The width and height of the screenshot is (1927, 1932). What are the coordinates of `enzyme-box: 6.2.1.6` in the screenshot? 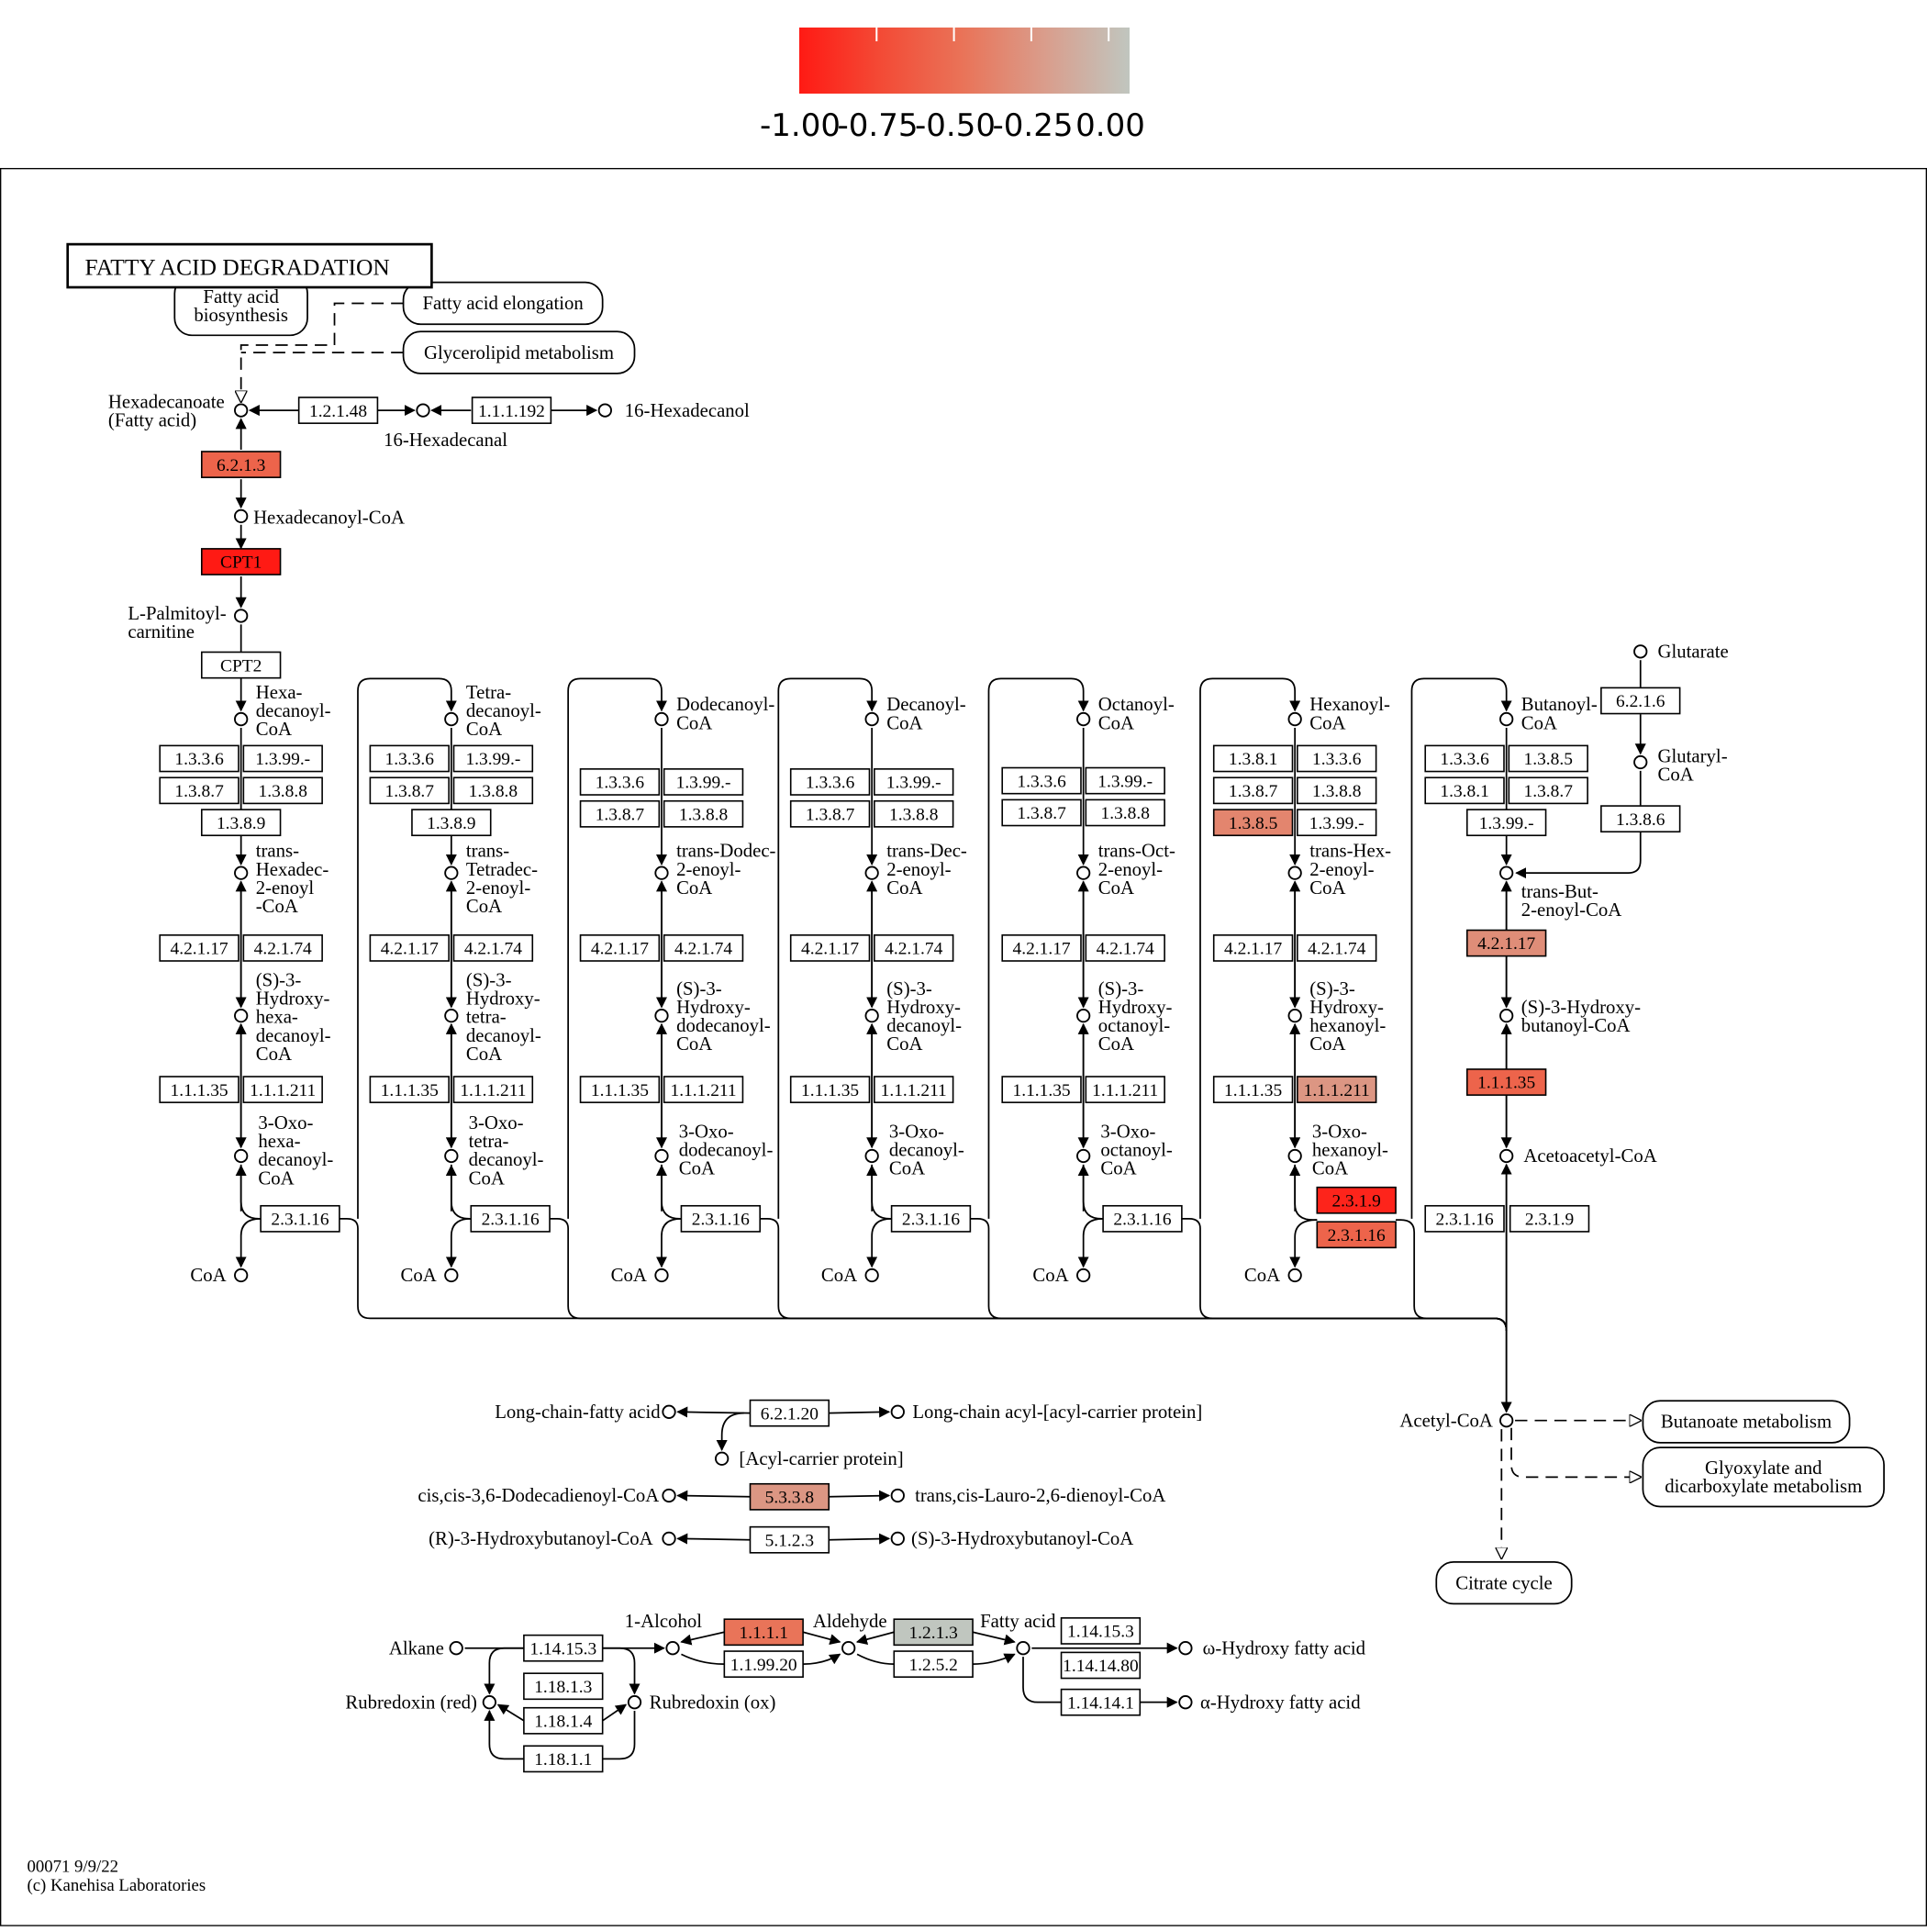 It's located at (1640, 701).